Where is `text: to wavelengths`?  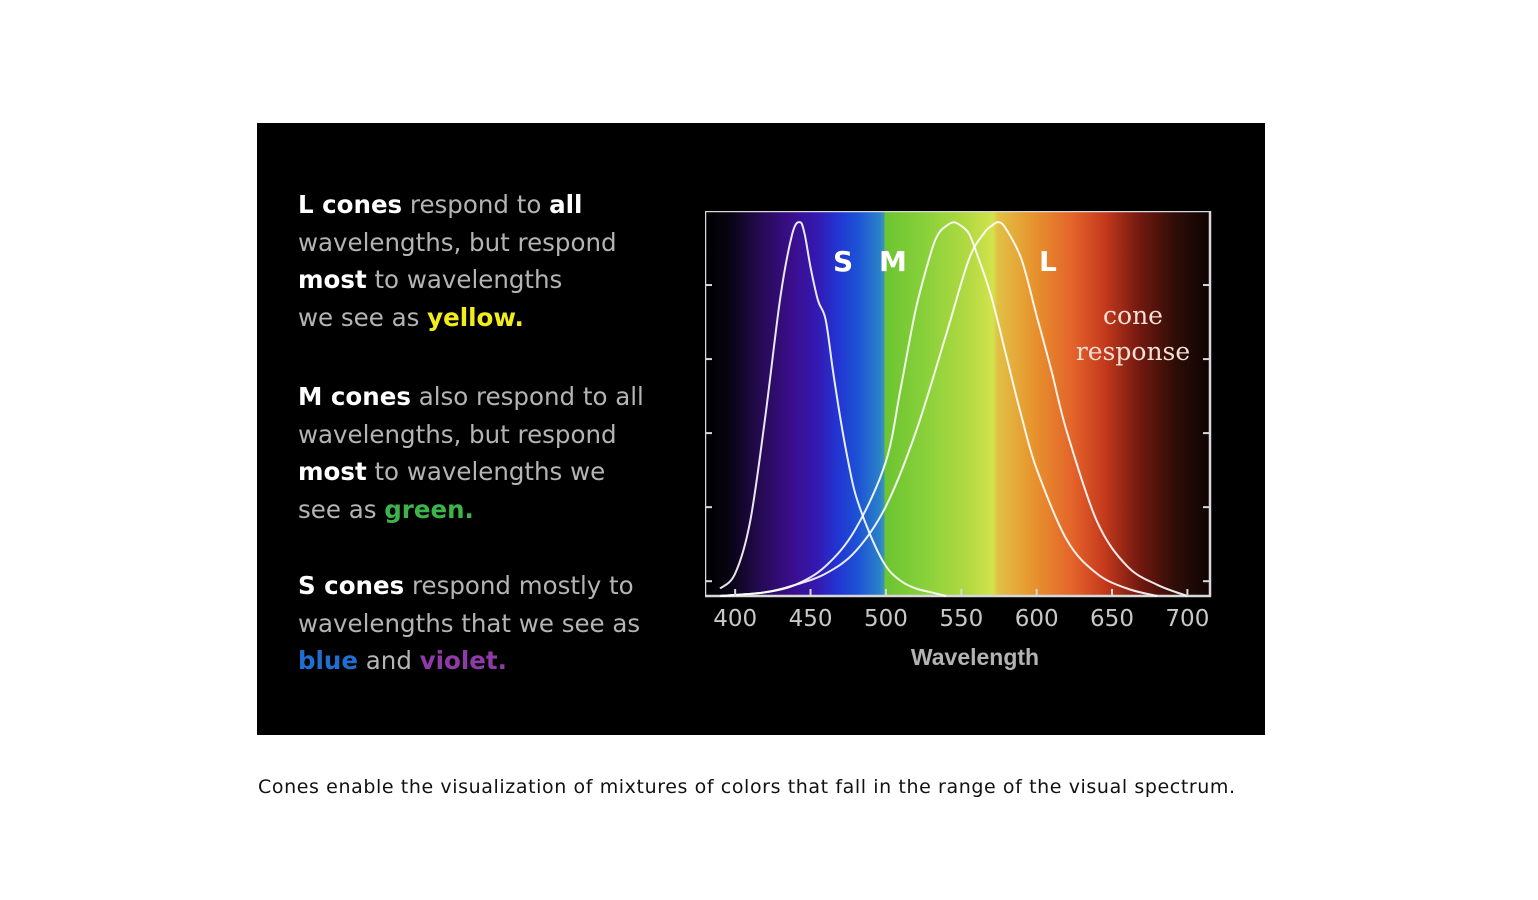
text: to wavelengths is located at coordinates (464, 279).